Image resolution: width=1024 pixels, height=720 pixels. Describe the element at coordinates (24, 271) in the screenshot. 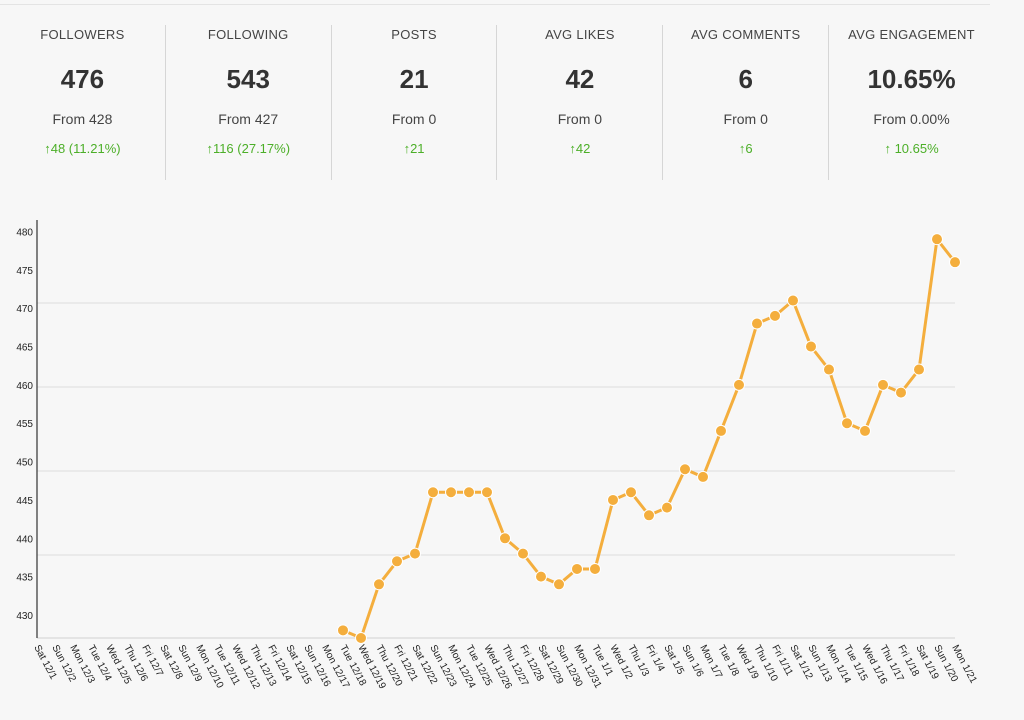

I see `y-tick-label: 475` at that location.